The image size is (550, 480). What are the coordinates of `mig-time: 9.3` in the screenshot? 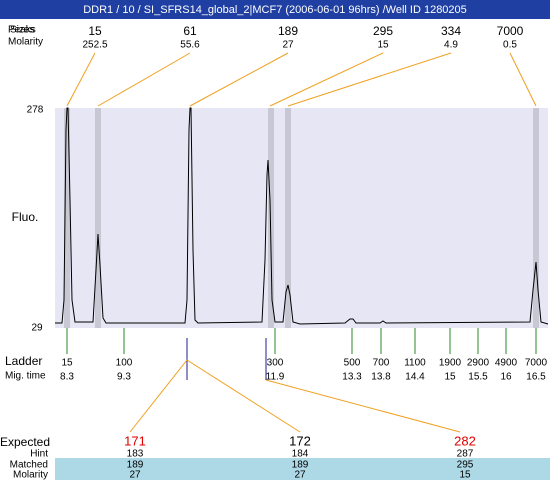 It's located at (124, 377).